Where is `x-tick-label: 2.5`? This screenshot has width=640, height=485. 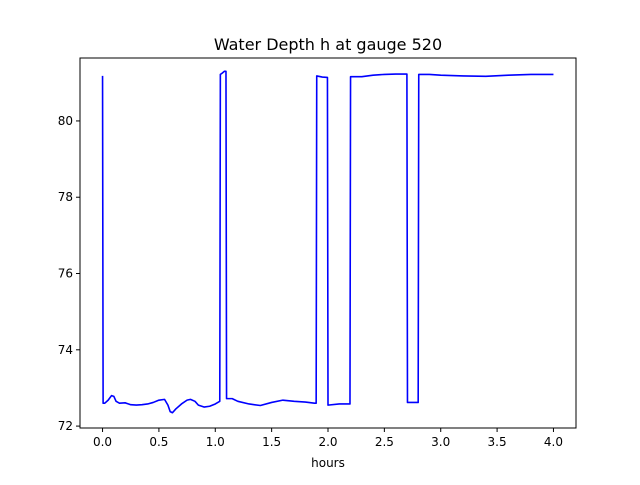
x-tick-label: 2.5 is located at coordinates (384, 442).